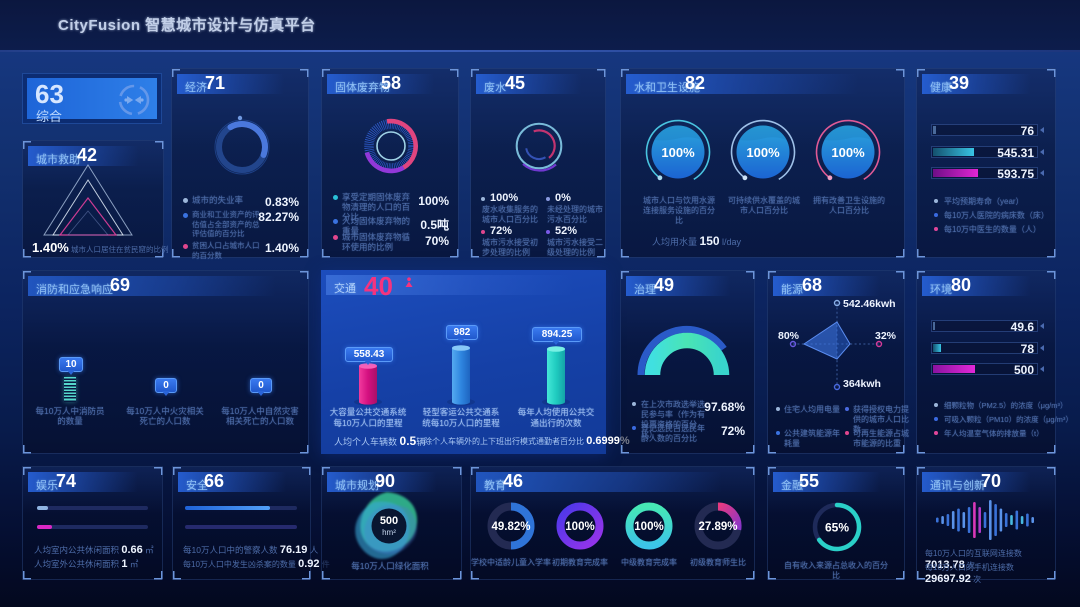 The image size is (1080, 607). I want to click on svg-text: 500, so click(389, 521).